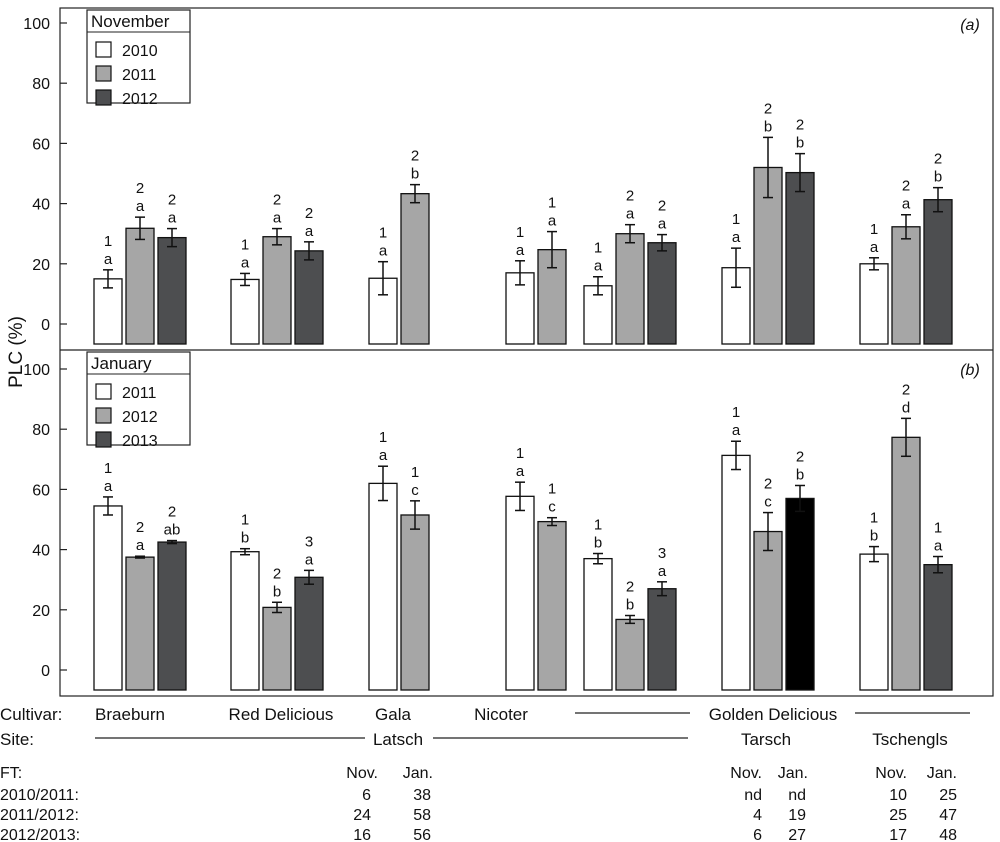 Image resolution: width=1000 pixels, height=842 pixels. I want to click on y-tick-label: 80, so click(41, 84).